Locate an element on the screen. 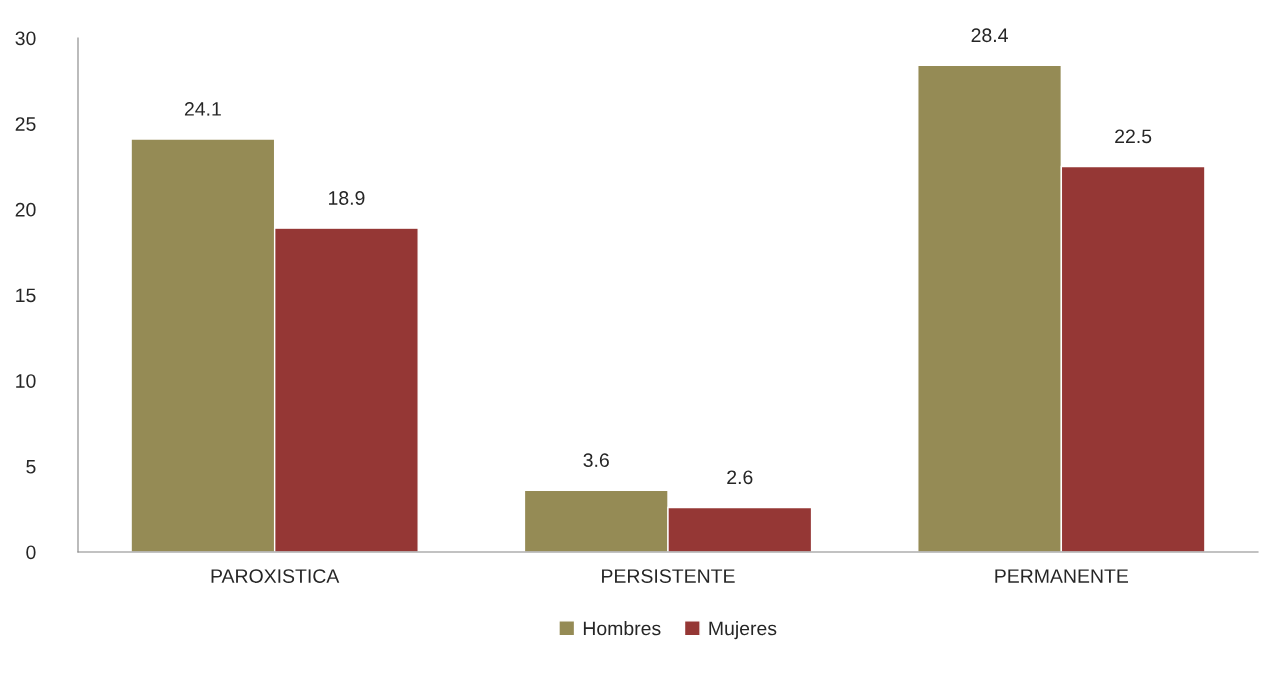 This screenshot has width=1272, height=678. x-tick-label: PAROXISTICA is located at coordinates (275, 576).